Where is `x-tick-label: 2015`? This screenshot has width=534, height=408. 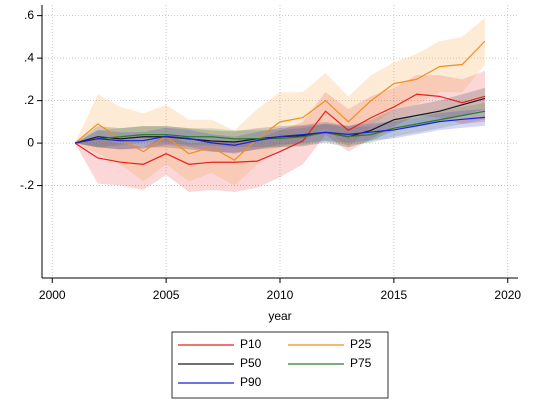 x-tick-label: 2015 is located at coordinates (394, 295).